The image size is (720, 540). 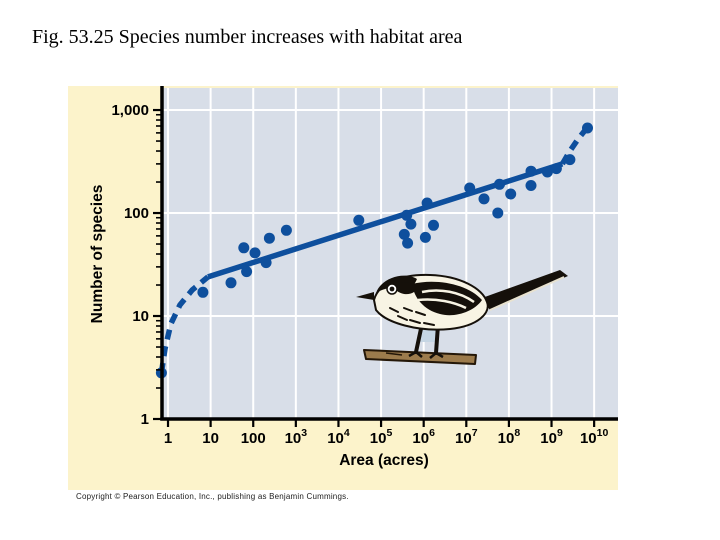 I want to click on svg-text: 10⁹, so click(x=551, y=437).